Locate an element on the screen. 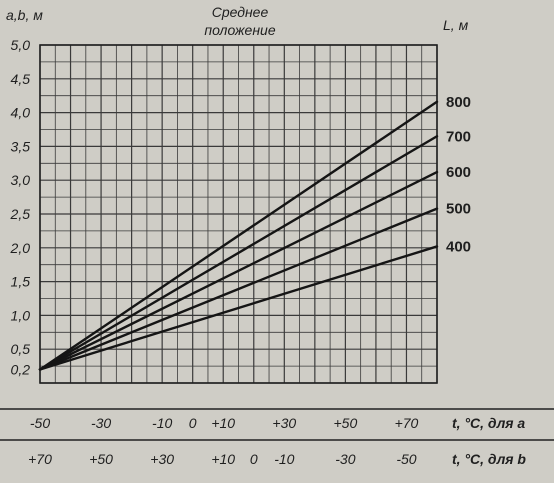 Image resolution: width=554 pixels, height=483 pixels. series-label-500: 500 is located at coordinates (458, 209).